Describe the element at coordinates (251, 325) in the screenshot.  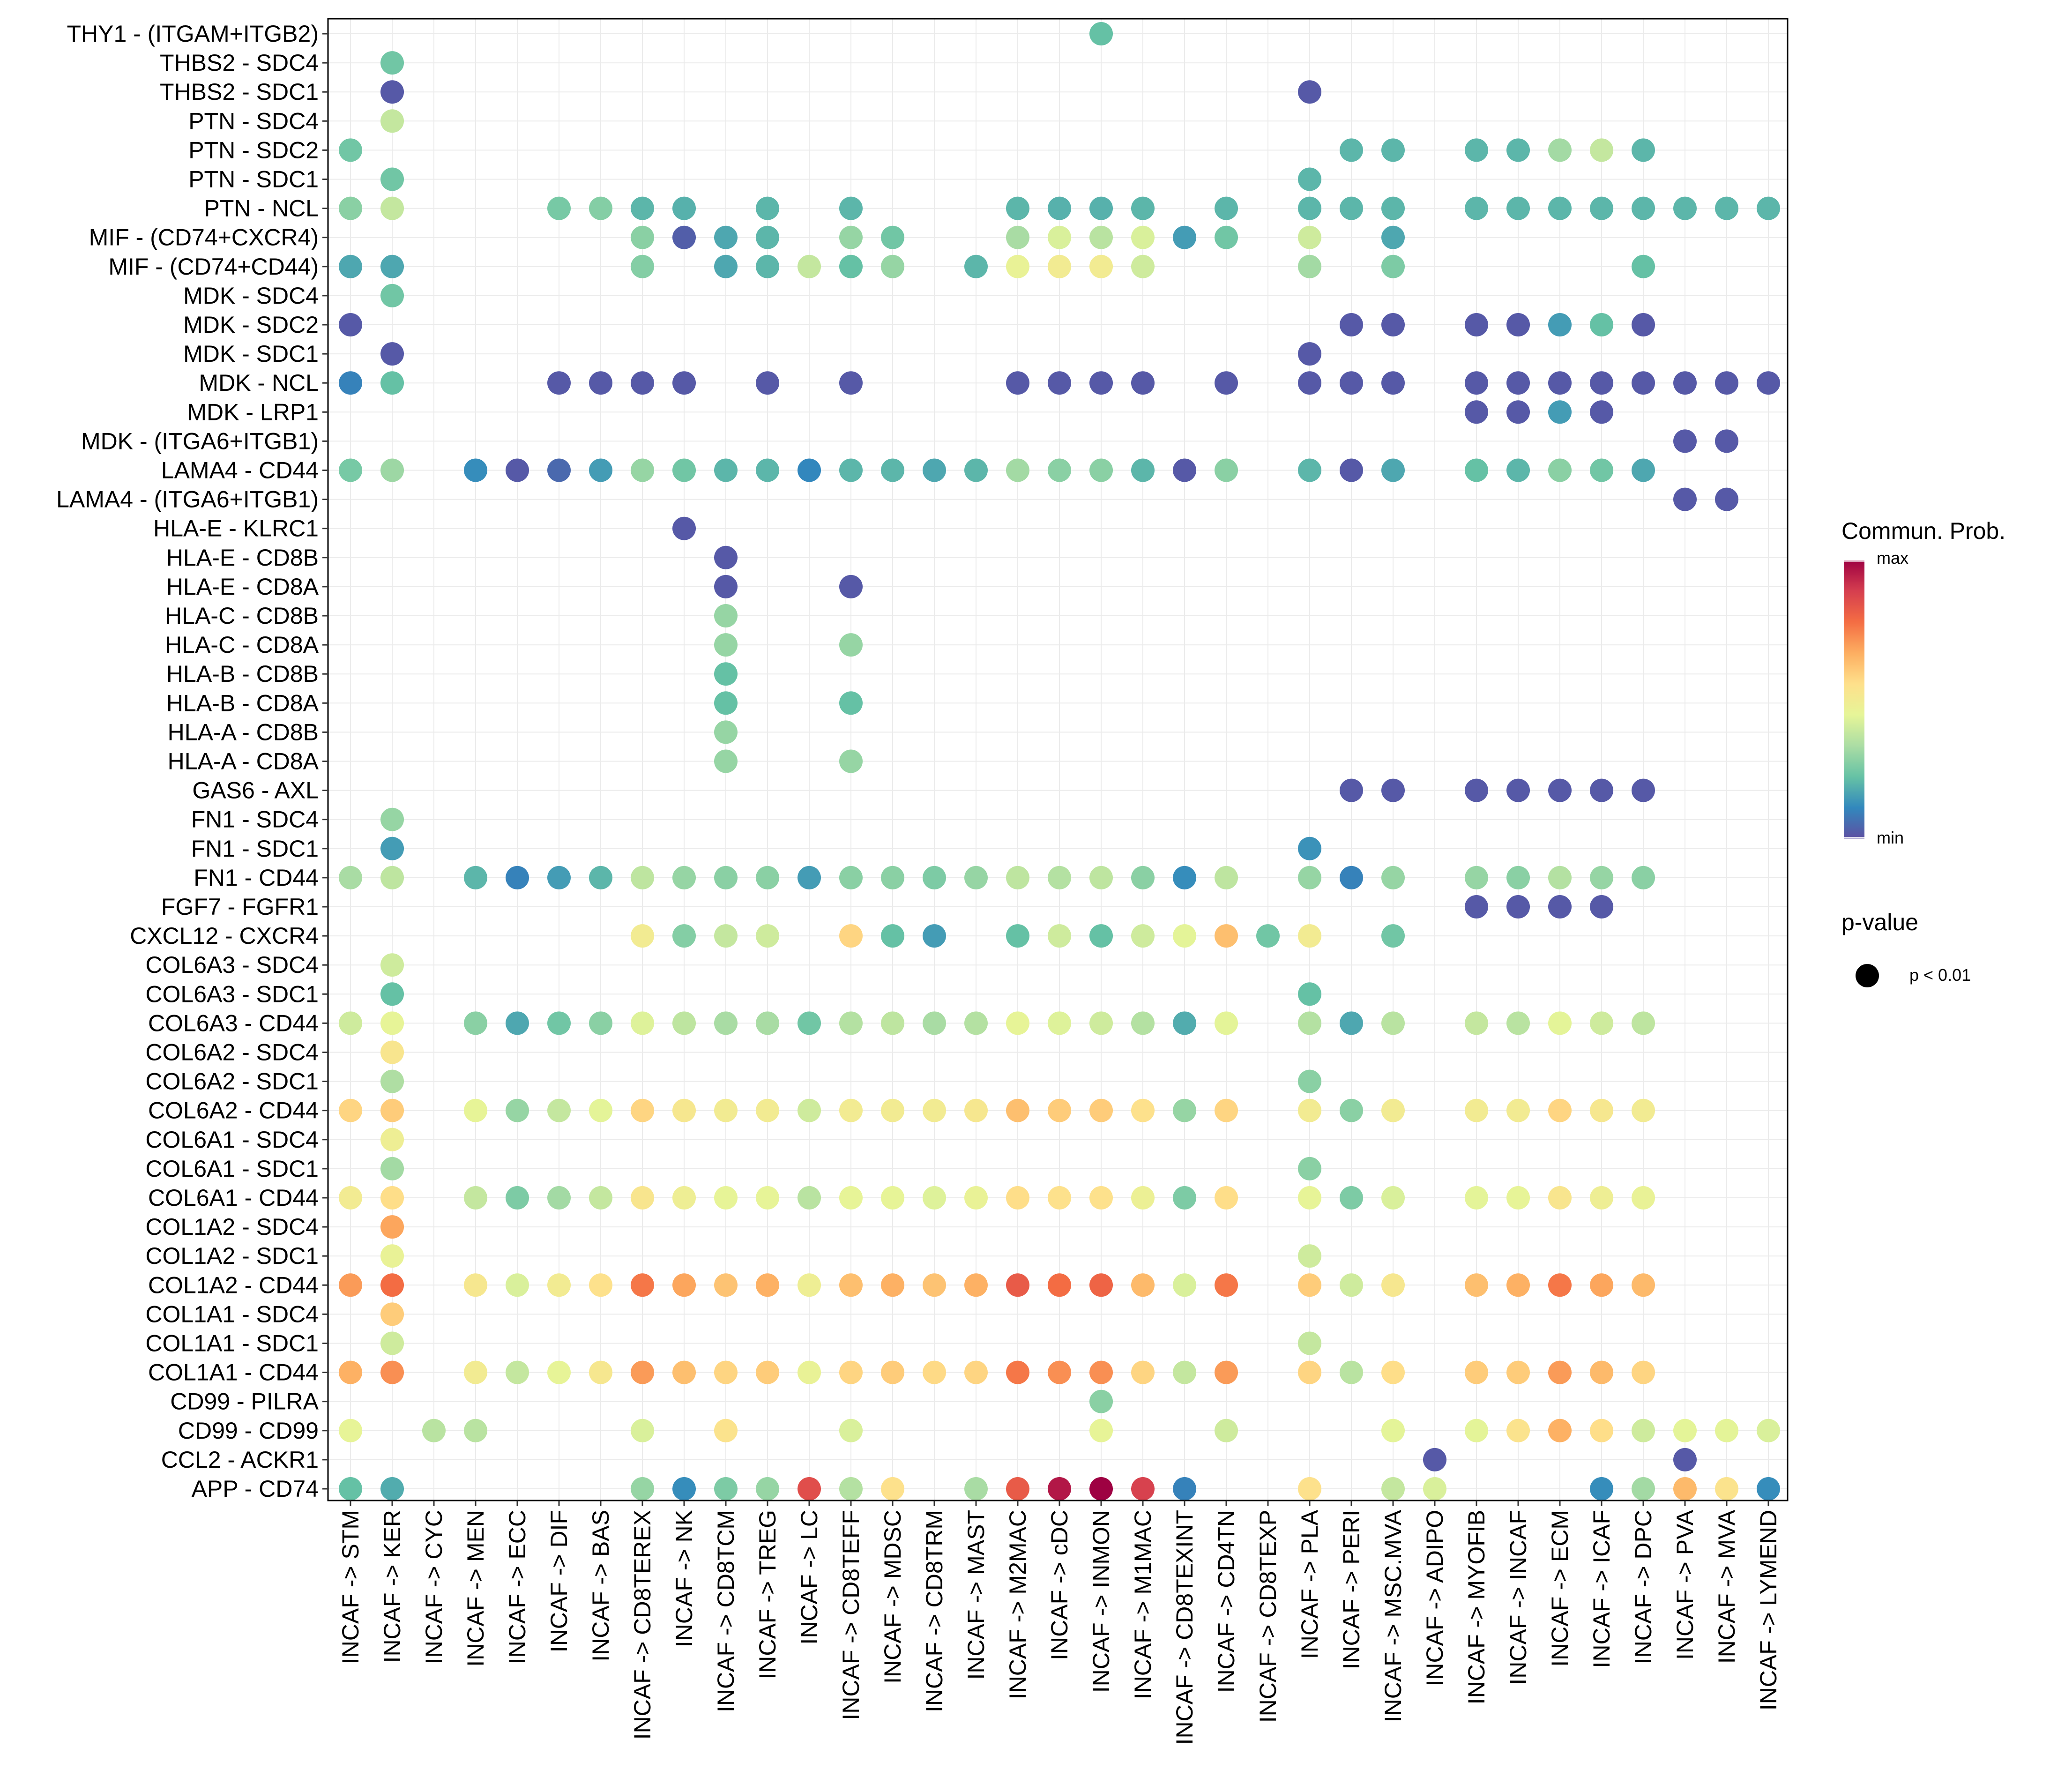
I see `y-tick-label: MDK - SDC2` at that location.